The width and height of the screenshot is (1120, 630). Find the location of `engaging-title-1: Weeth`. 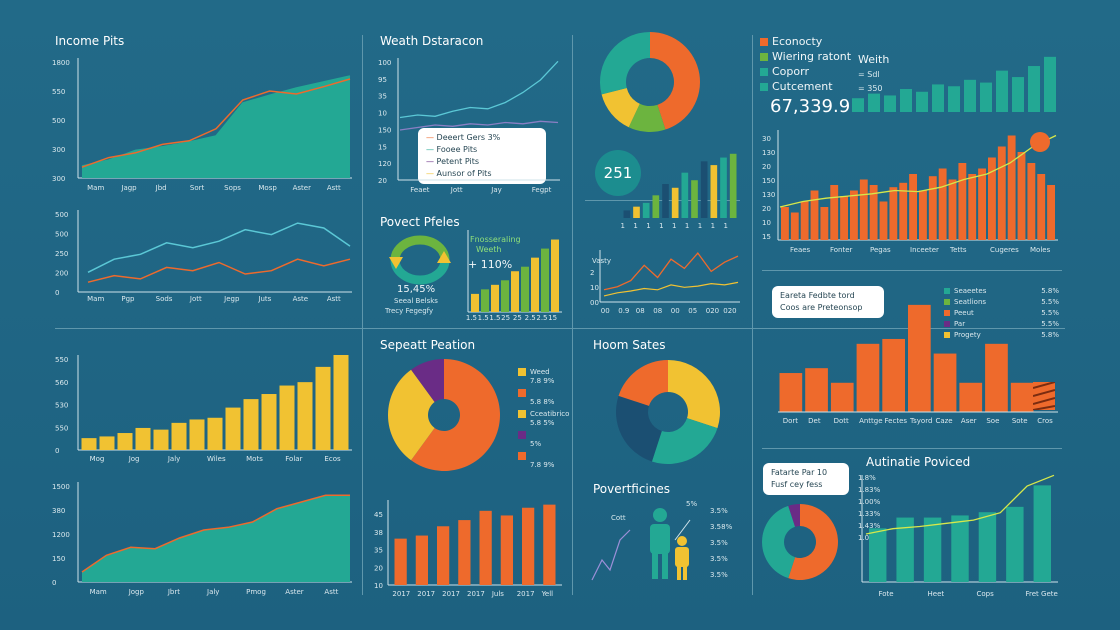

engaging-title-1: Weeth is located at coordinates (489, 249).